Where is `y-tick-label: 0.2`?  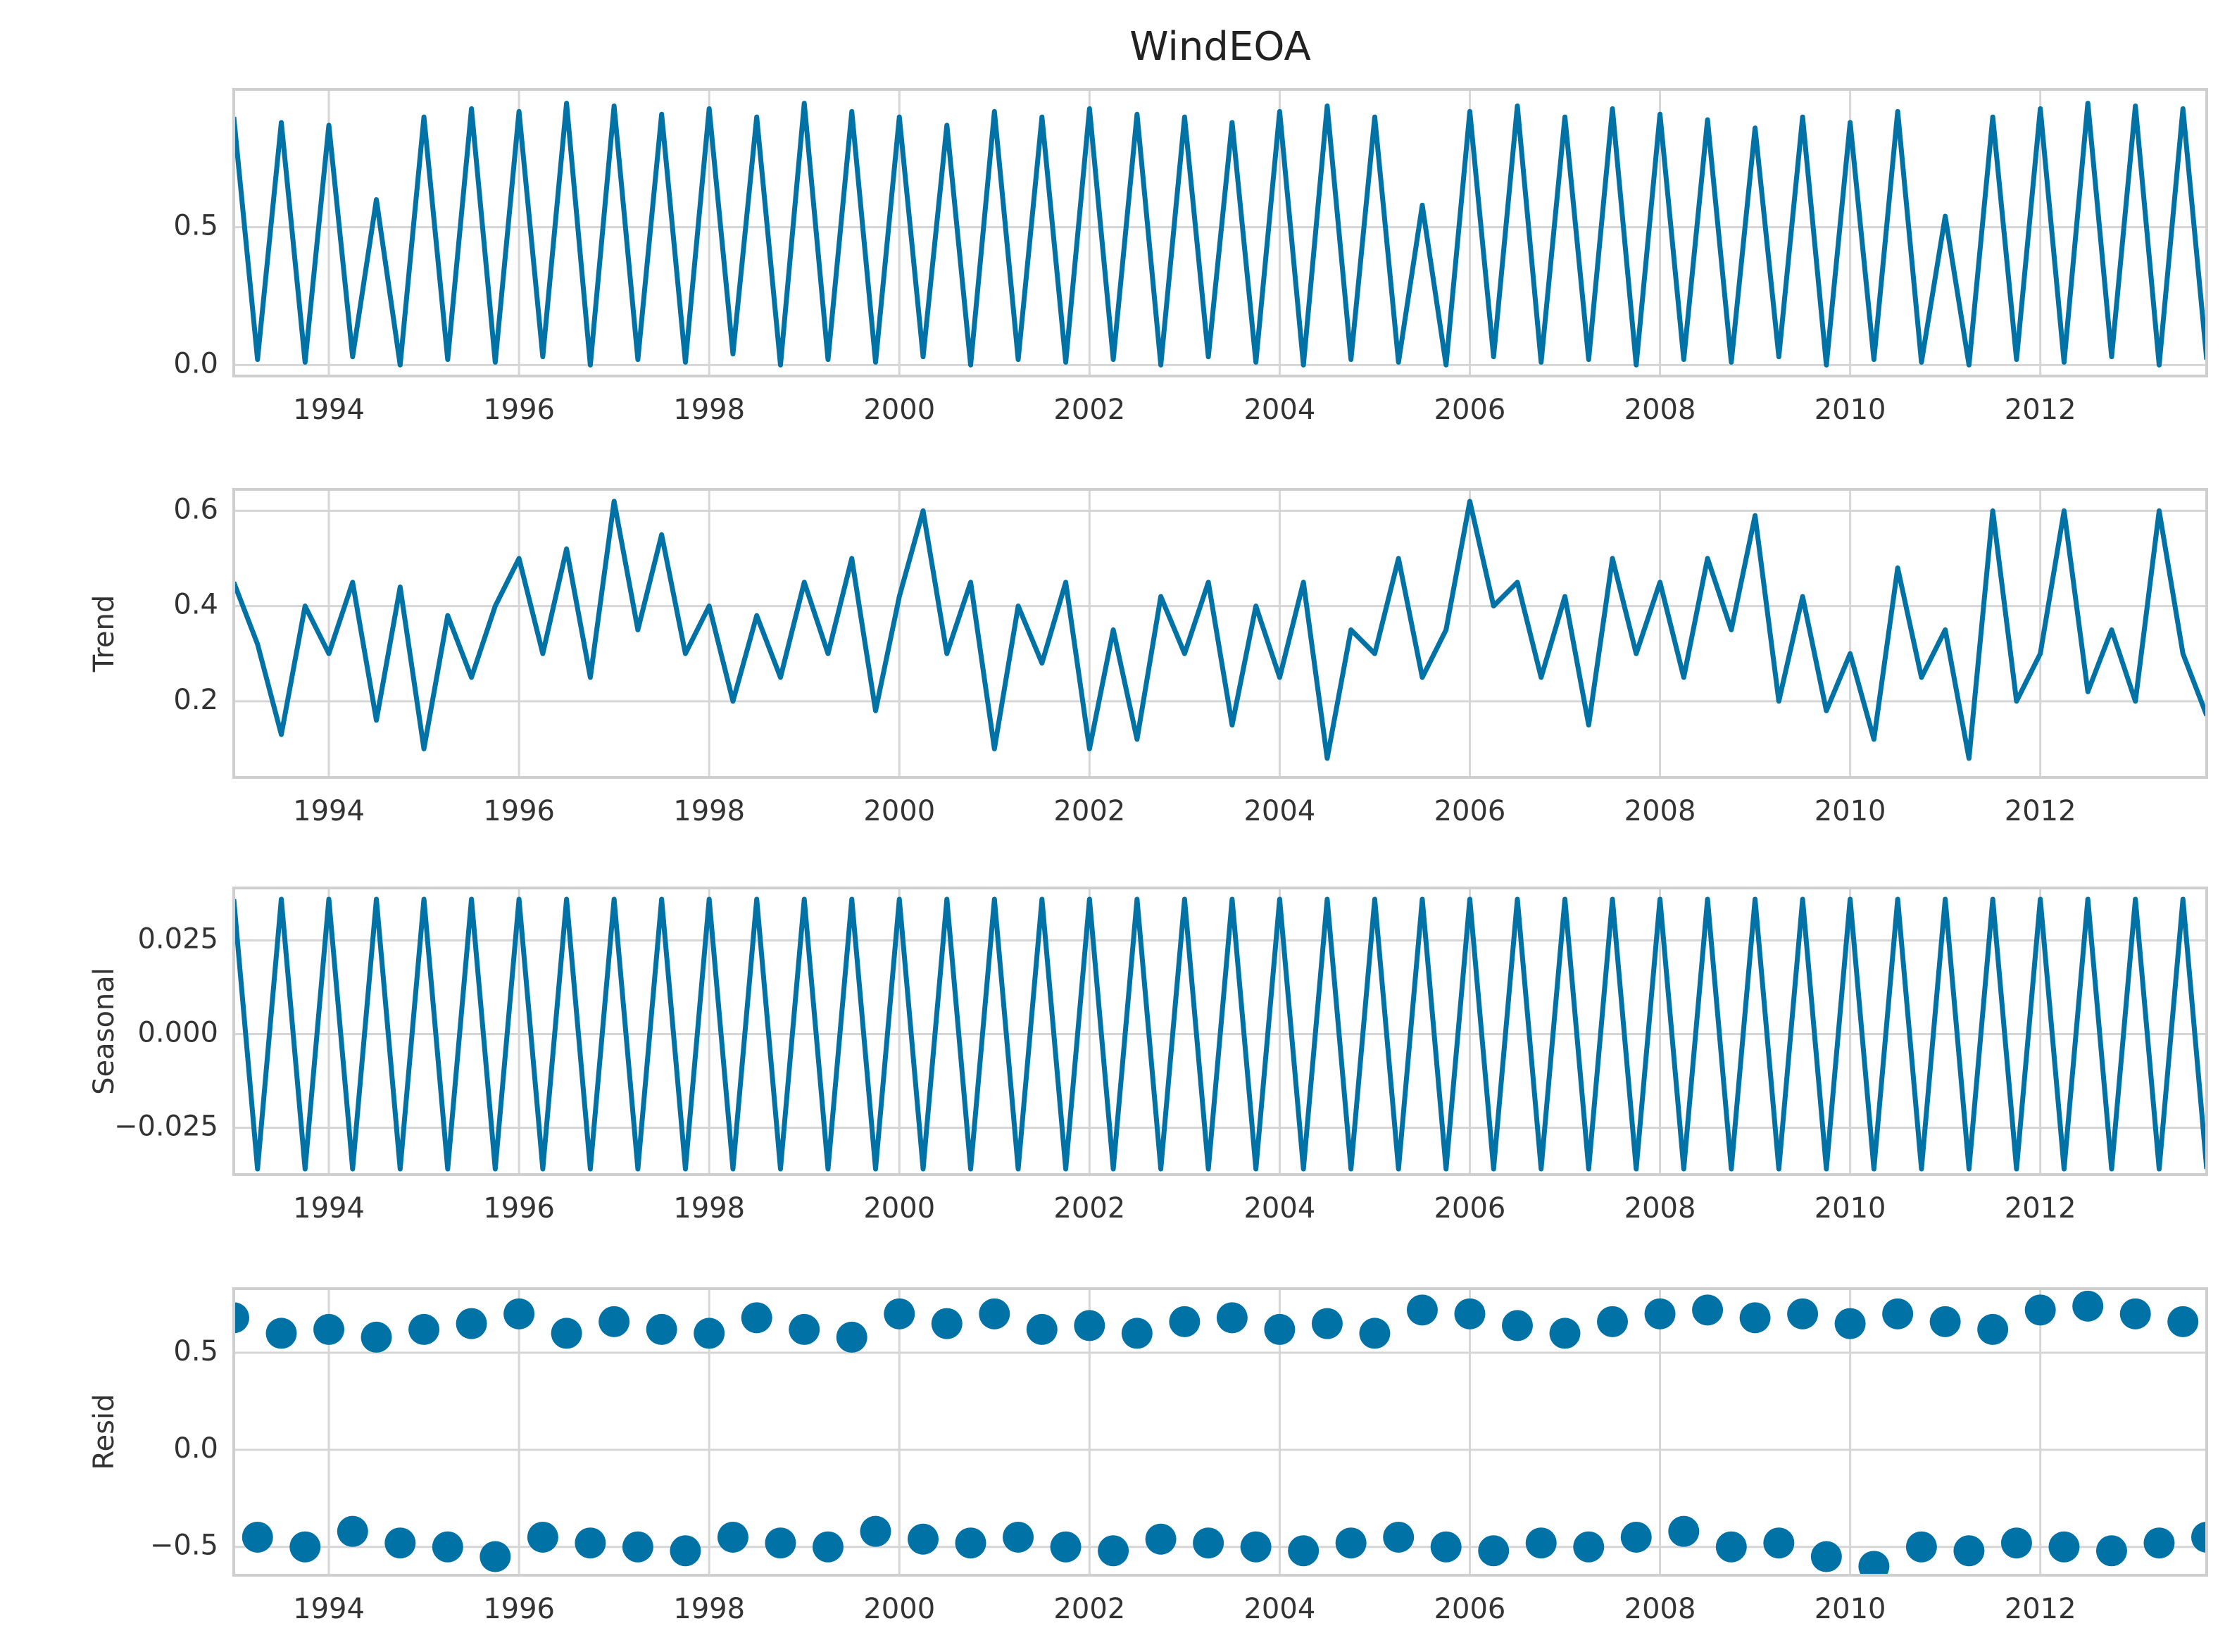
y-tick-label: 0.2 is located at coordinates (195, 700).